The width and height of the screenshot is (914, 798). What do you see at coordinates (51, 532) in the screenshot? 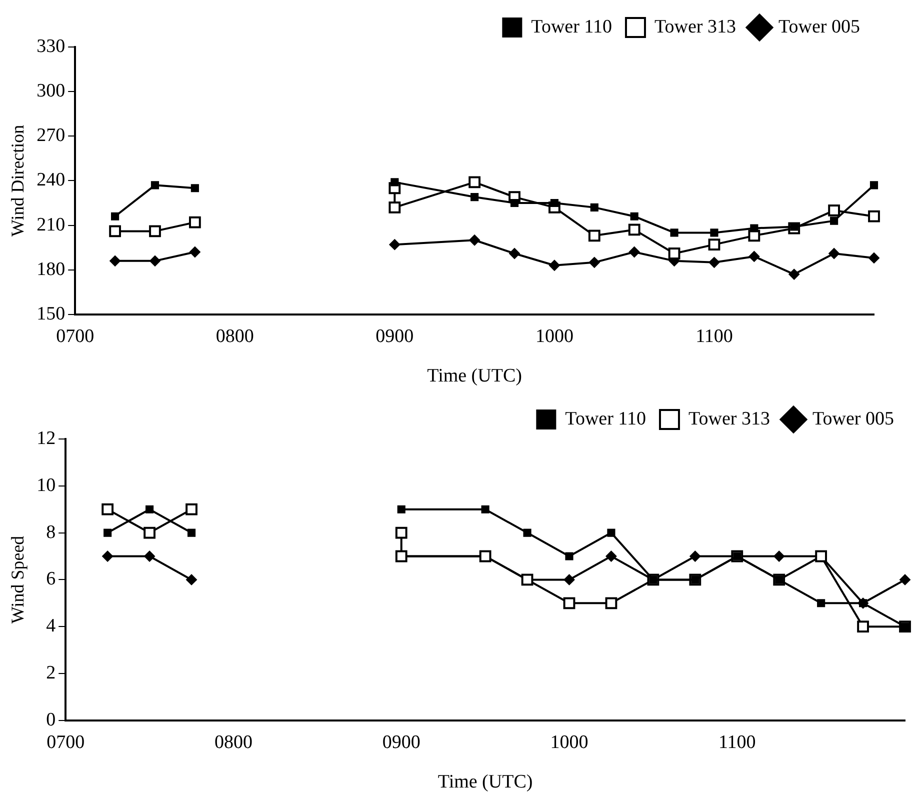
I see `y-tick-label: 8` at bounding box center [51, 532].